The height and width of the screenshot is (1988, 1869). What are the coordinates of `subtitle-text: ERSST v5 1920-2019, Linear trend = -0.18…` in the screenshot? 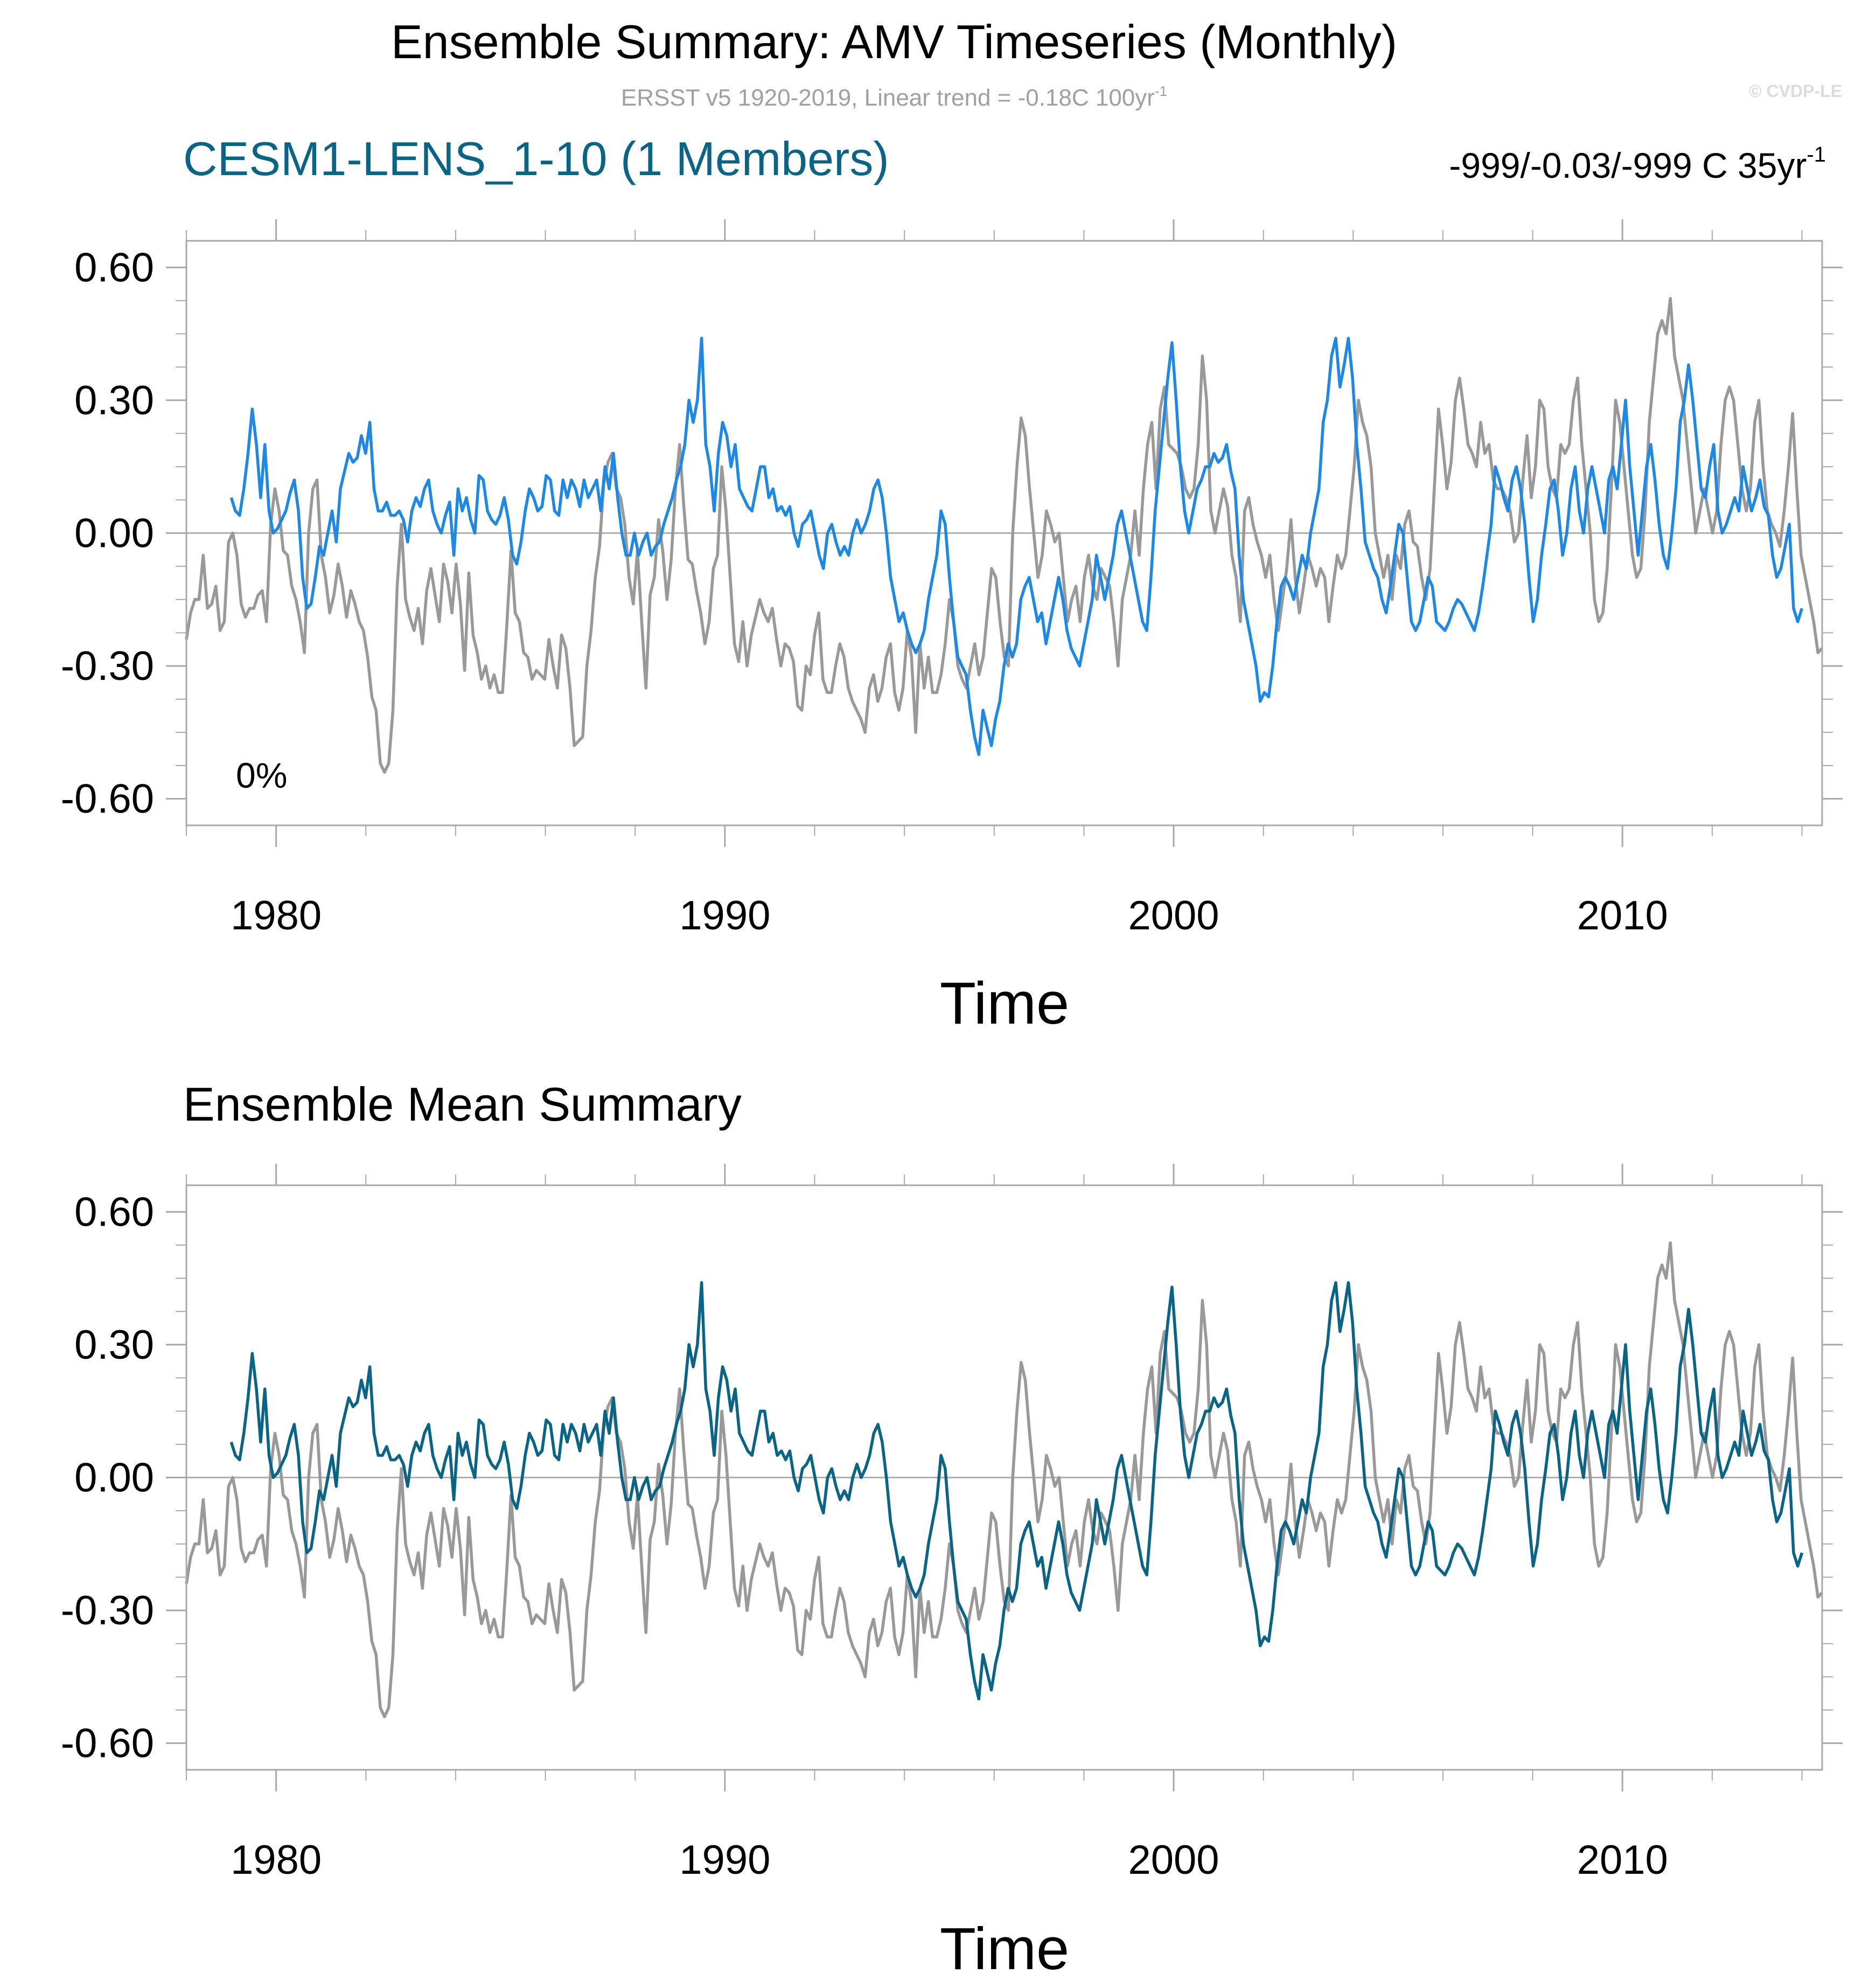 It's located at (888, 98).